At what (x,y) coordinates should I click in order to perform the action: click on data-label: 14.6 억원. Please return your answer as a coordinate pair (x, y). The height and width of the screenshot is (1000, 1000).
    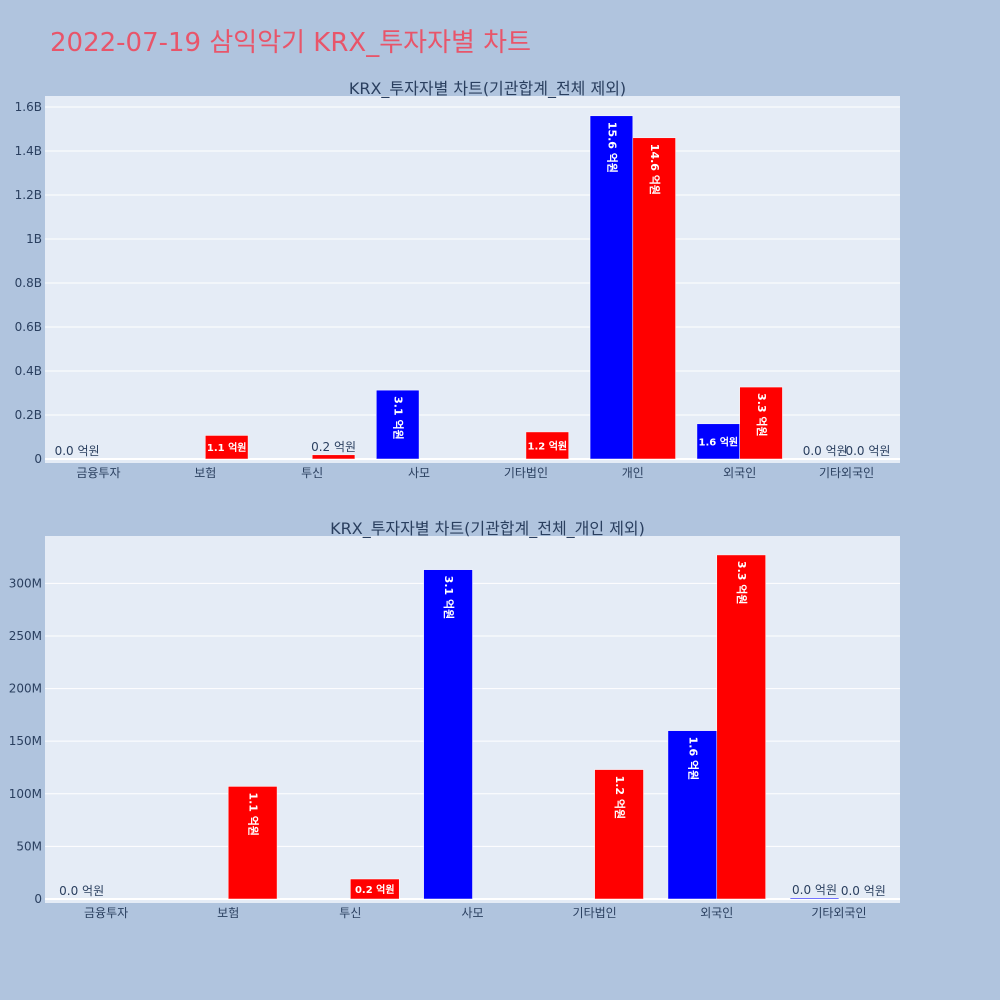
    Looking at the image, I should click on (655, 169).